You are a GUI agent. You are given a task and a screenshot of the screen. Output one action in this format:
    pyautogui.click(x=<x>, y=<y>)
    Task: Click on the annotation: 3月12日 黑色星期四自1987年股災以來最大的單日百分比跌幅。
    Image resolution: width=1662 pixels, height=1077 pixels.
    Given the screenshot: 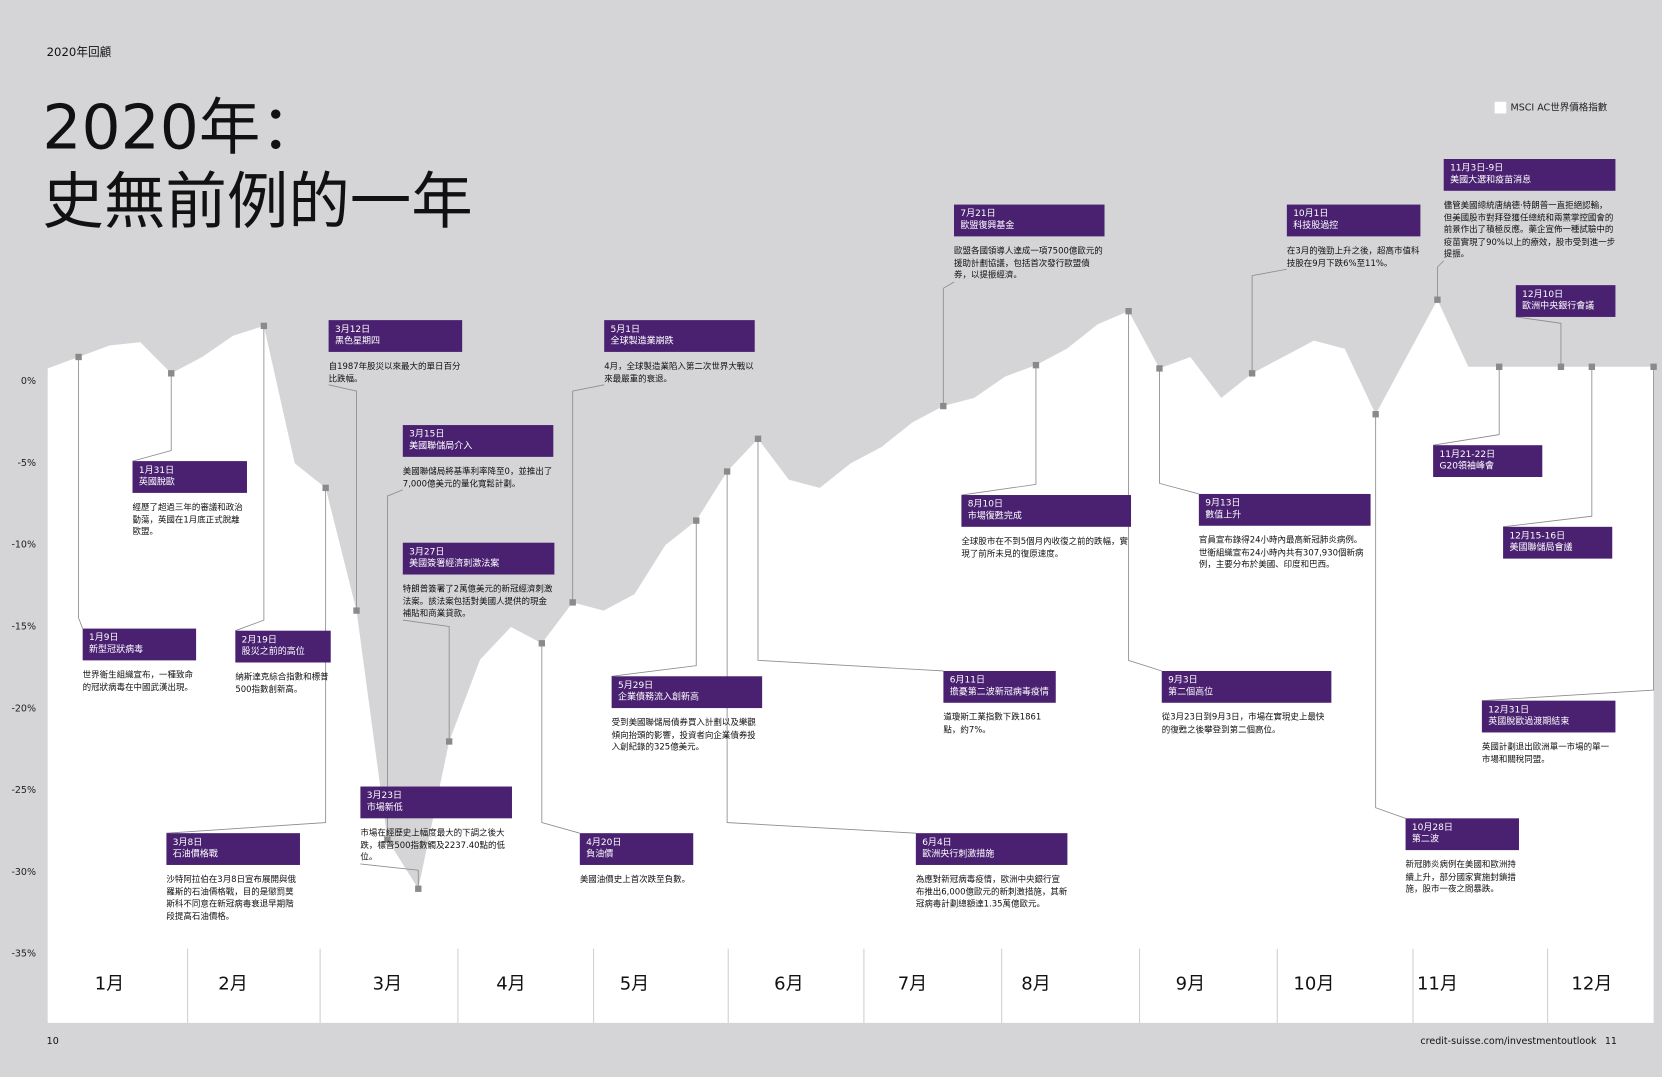 What is the action you would take?
    pyautogui.click(x=395, y=352)
    